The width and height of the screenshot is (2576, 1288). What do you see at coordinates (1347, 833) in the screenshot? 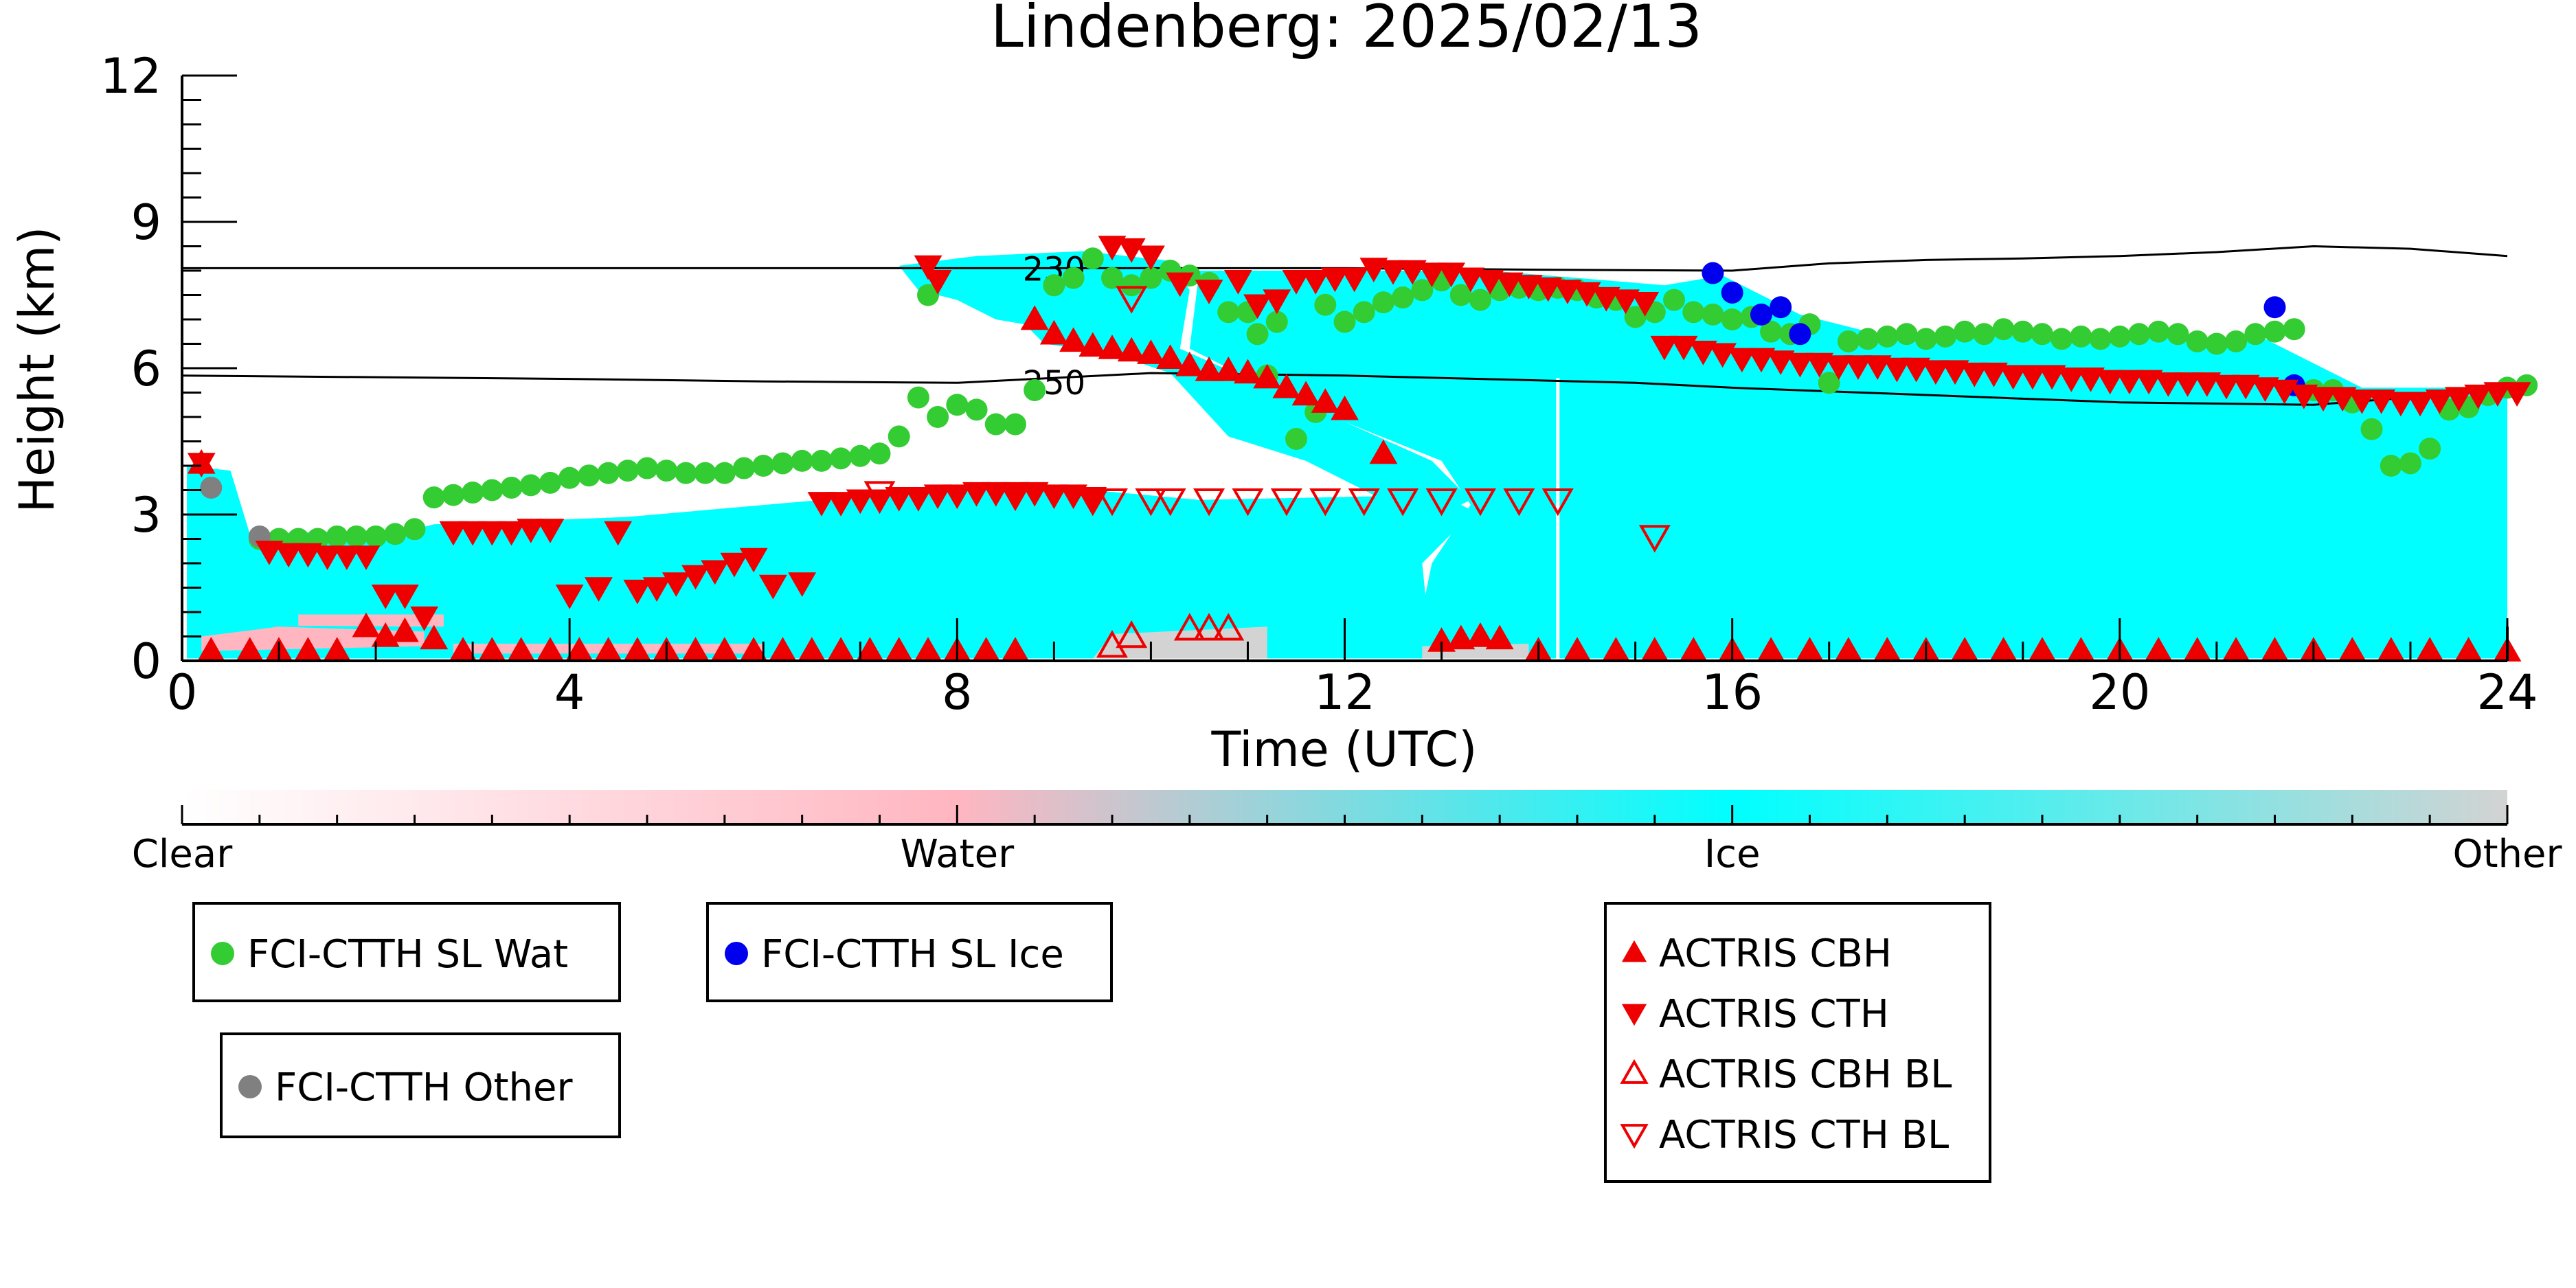
I see `classification-colorbar: Clear Water Ice Other` at bounding box center [1347, 833].